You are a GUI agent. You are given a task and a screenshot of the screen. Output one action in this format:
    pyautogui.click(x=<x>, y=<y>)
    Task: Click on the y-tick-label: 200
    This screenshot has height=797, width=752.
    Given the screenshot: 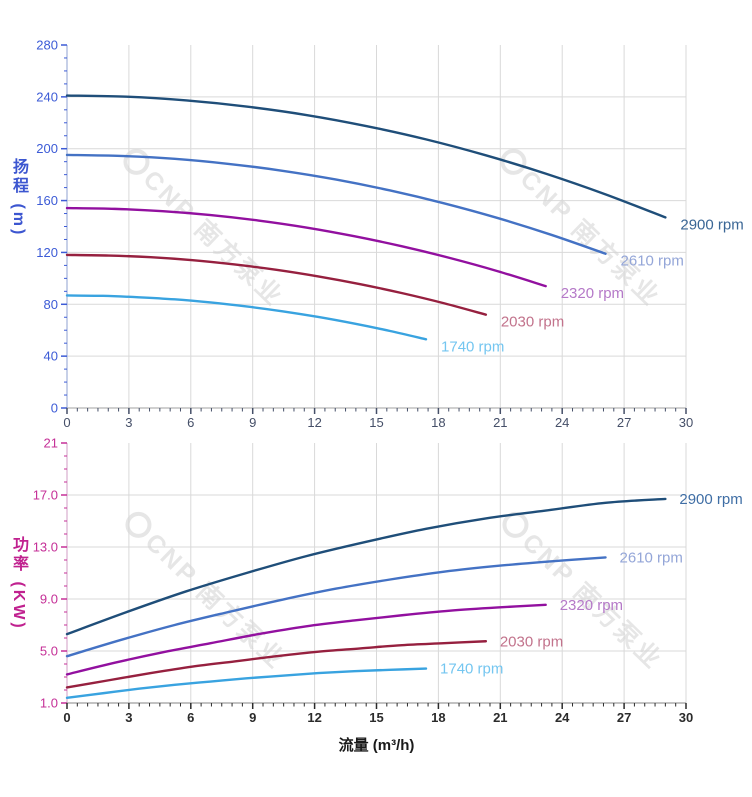 What is the action you would take?
    pyautogui.click(x=47, y=148)
    